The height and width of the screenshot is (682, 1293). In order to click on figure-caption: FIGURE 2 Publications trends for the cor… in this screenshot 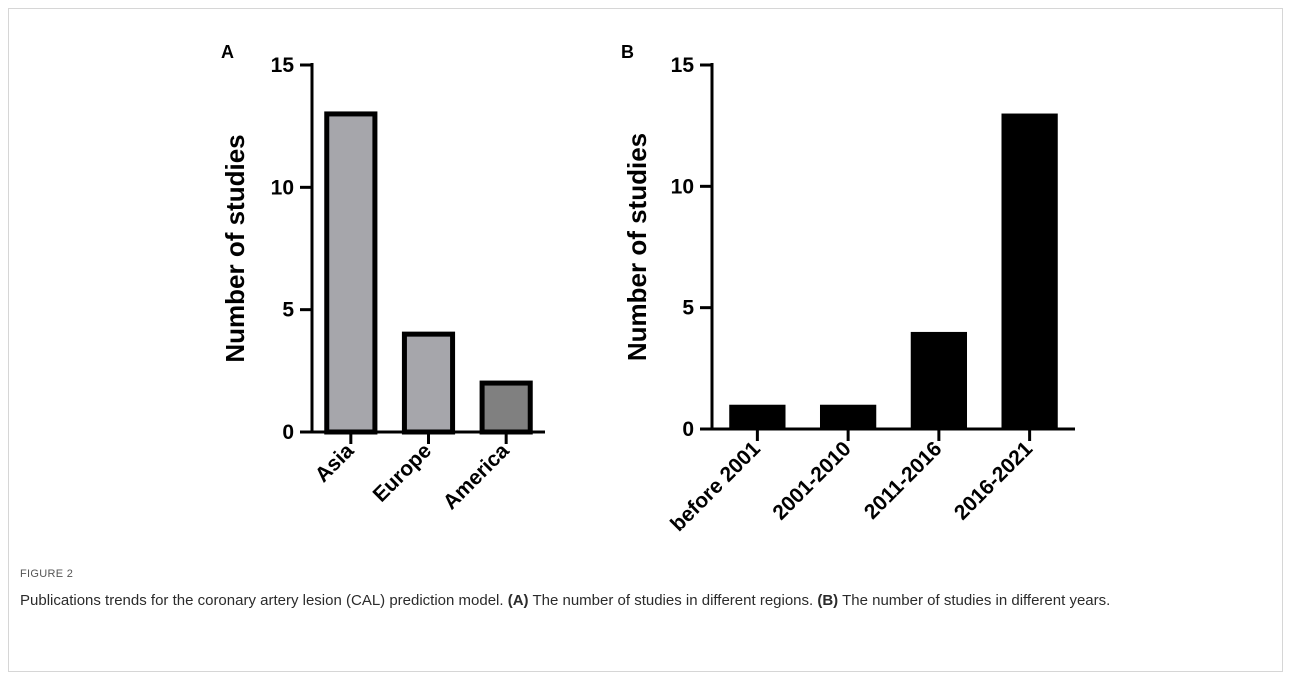, I will do `click(645, 589)`.